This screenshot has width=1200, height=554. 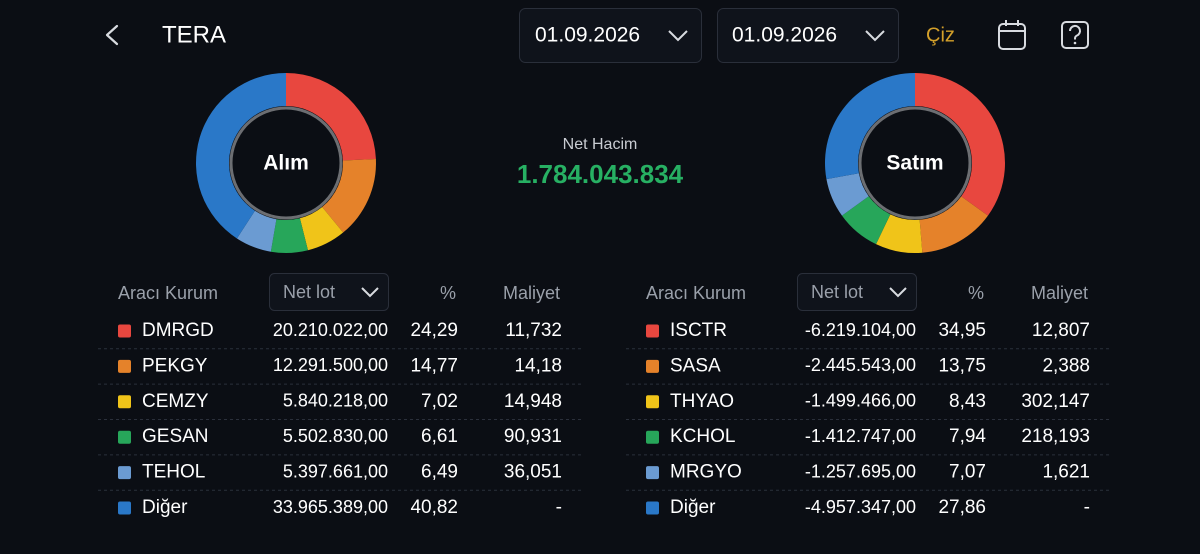 I want to click on date-to-select: 01.09.2026, so click(x=808, y=35).